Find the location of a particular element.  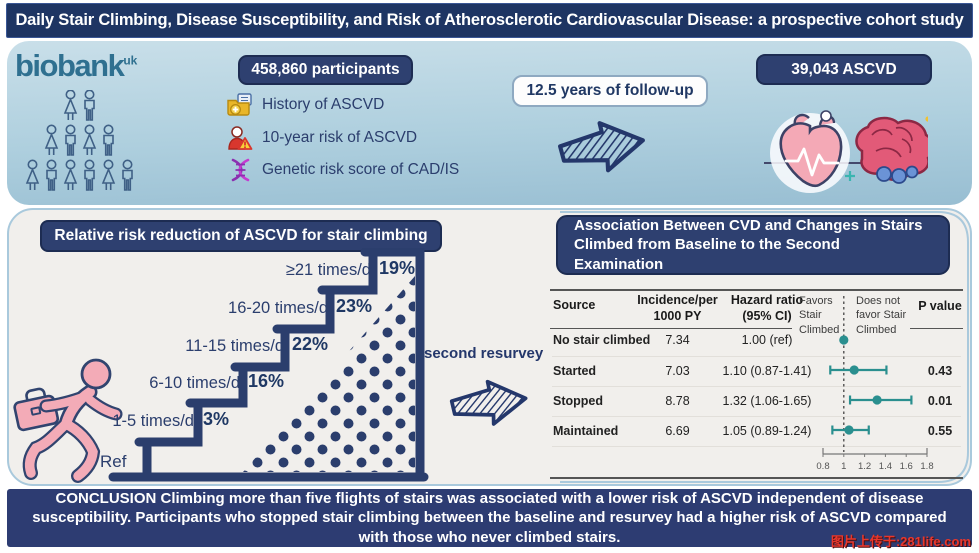

participants-count-box: 458,860 participants is located at coordinates (325, 70).